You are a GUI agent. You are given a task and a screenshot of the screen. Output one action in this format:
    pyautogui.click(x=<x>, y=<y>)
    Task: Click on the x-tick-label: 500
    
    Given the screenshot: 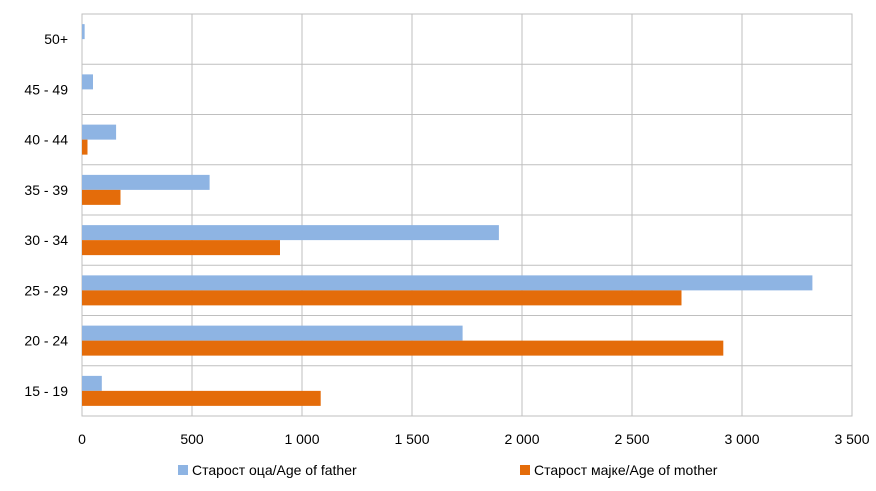 What is the action you would take?
    pyautogui.click(x=192, y=439)
    